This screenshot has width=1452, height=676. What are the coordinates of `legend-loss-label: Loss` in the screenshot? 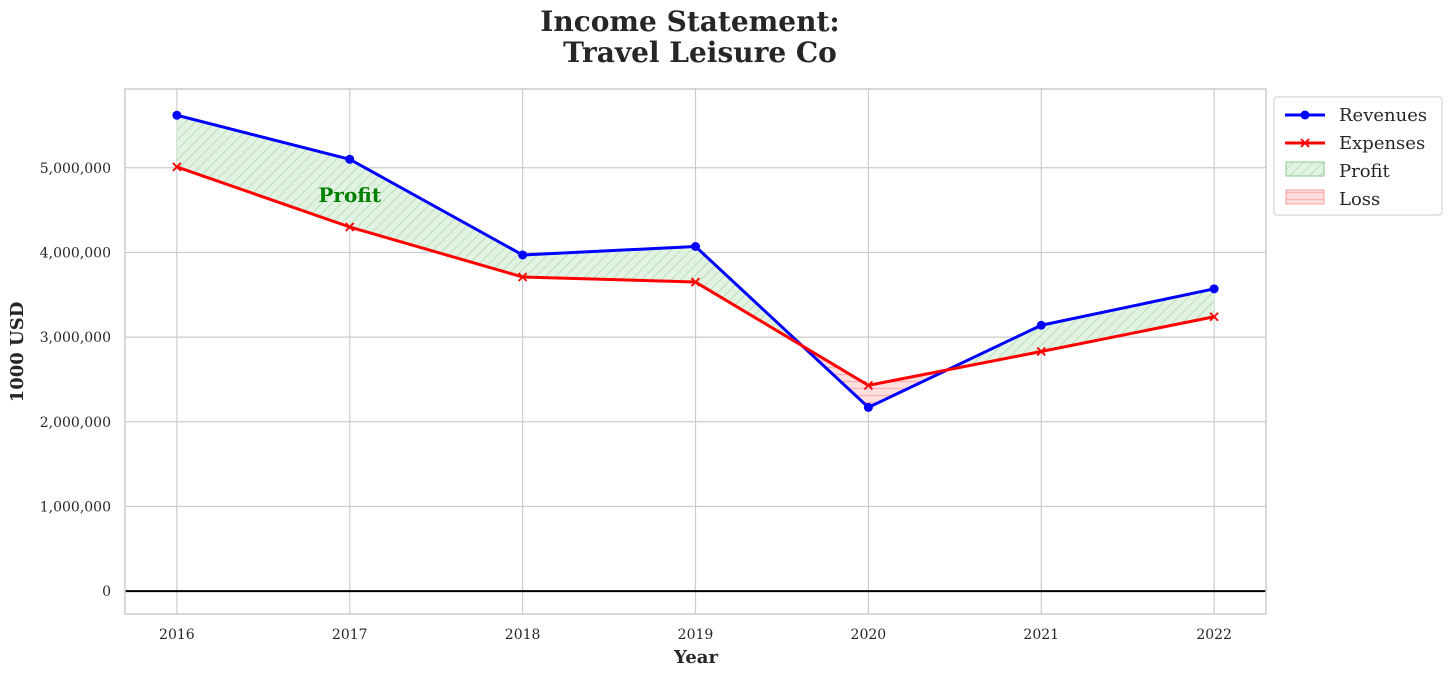 It's located at (1359, 199).